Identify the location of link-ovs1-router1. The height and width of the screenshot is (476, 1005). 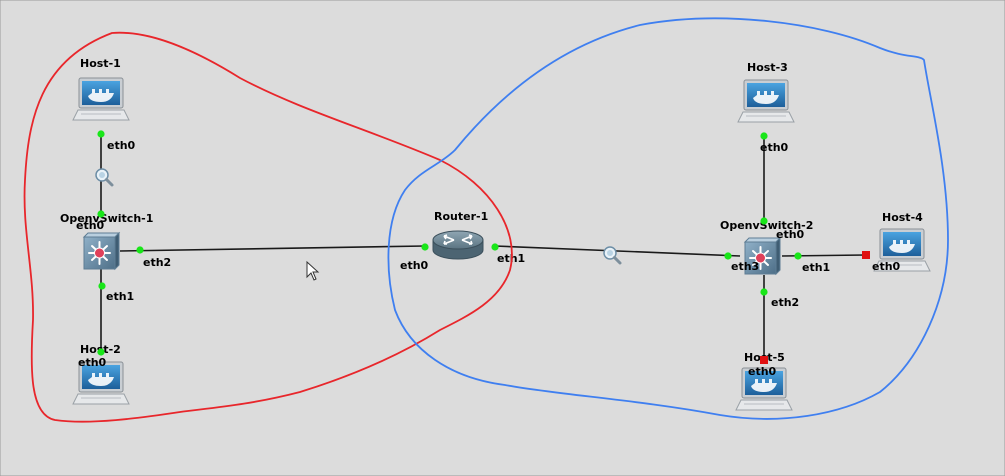
(272, 248).